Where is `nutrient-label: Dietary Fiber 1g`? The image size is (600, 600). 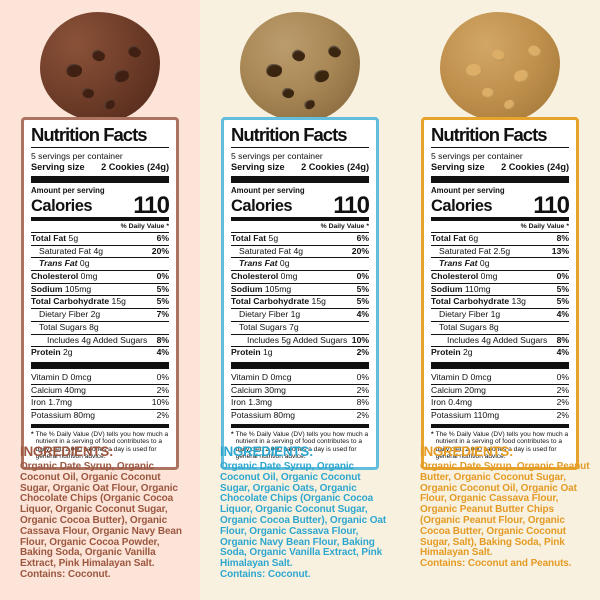
nutrient-label: Dietary Fiber 1g is located at coordinates (270, 314).